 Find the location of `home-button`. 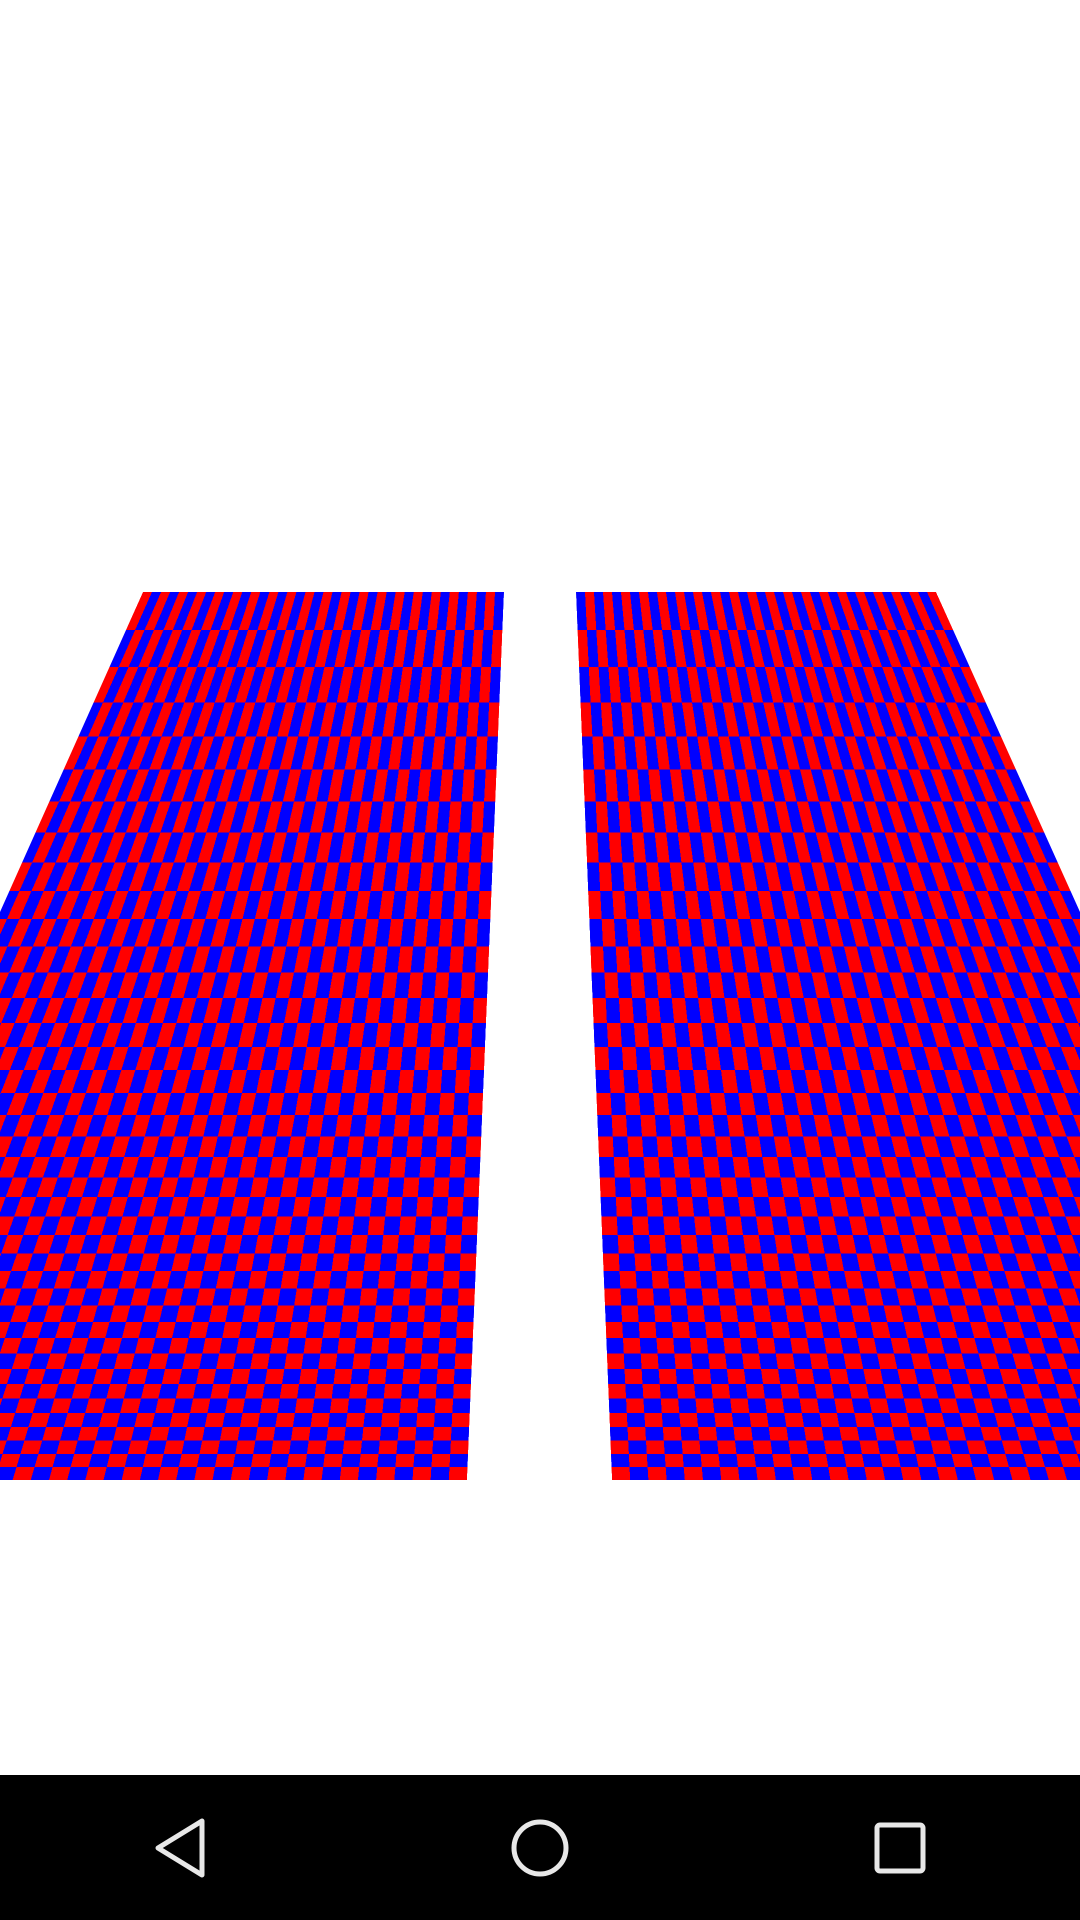

home-button is located at coordinates (540, 1847).